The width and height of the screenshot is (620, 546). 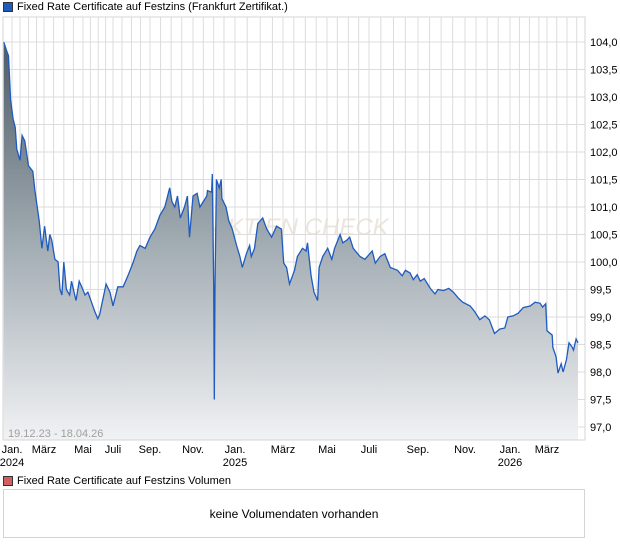 I want to click on price-legend-swatch, so click(x=8, y=7).